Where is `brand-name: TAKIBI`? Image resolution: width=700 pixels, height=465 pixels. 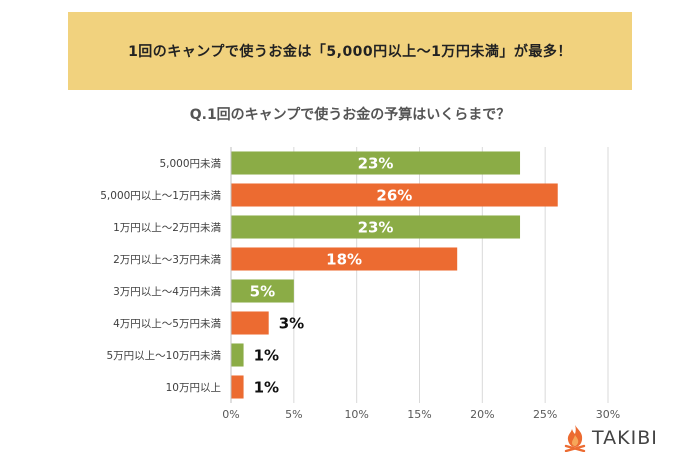 brand-name: TAKIBI is located at coordinates (625, 438).